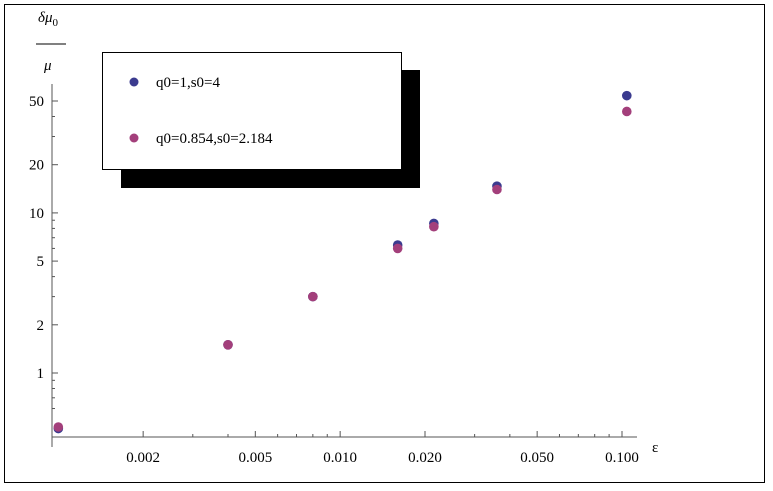 Image resolution: width=773 pixels, height=491 pixels. What do you see at coordinates (214, 139) in the screenshot?
I see `legend-entry-series-2: q0=0.854,s0=2.184` at bounding box center [214, 139].